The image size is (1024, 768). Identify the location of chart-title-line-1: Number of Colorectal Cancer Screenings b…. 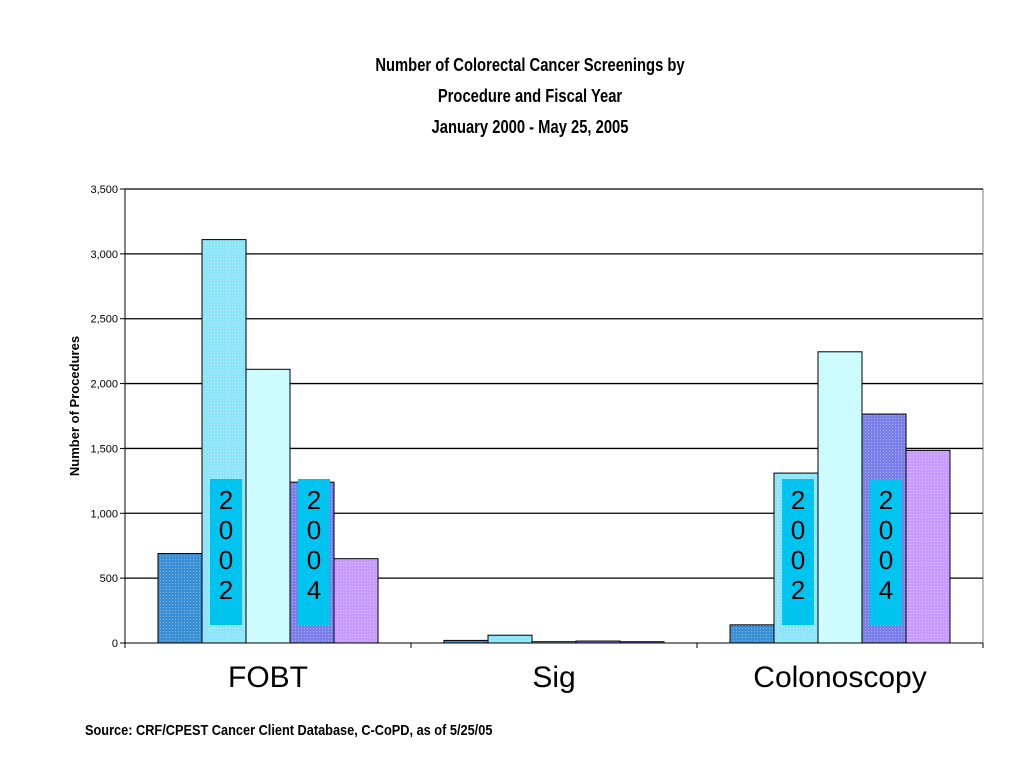
(530, 65).